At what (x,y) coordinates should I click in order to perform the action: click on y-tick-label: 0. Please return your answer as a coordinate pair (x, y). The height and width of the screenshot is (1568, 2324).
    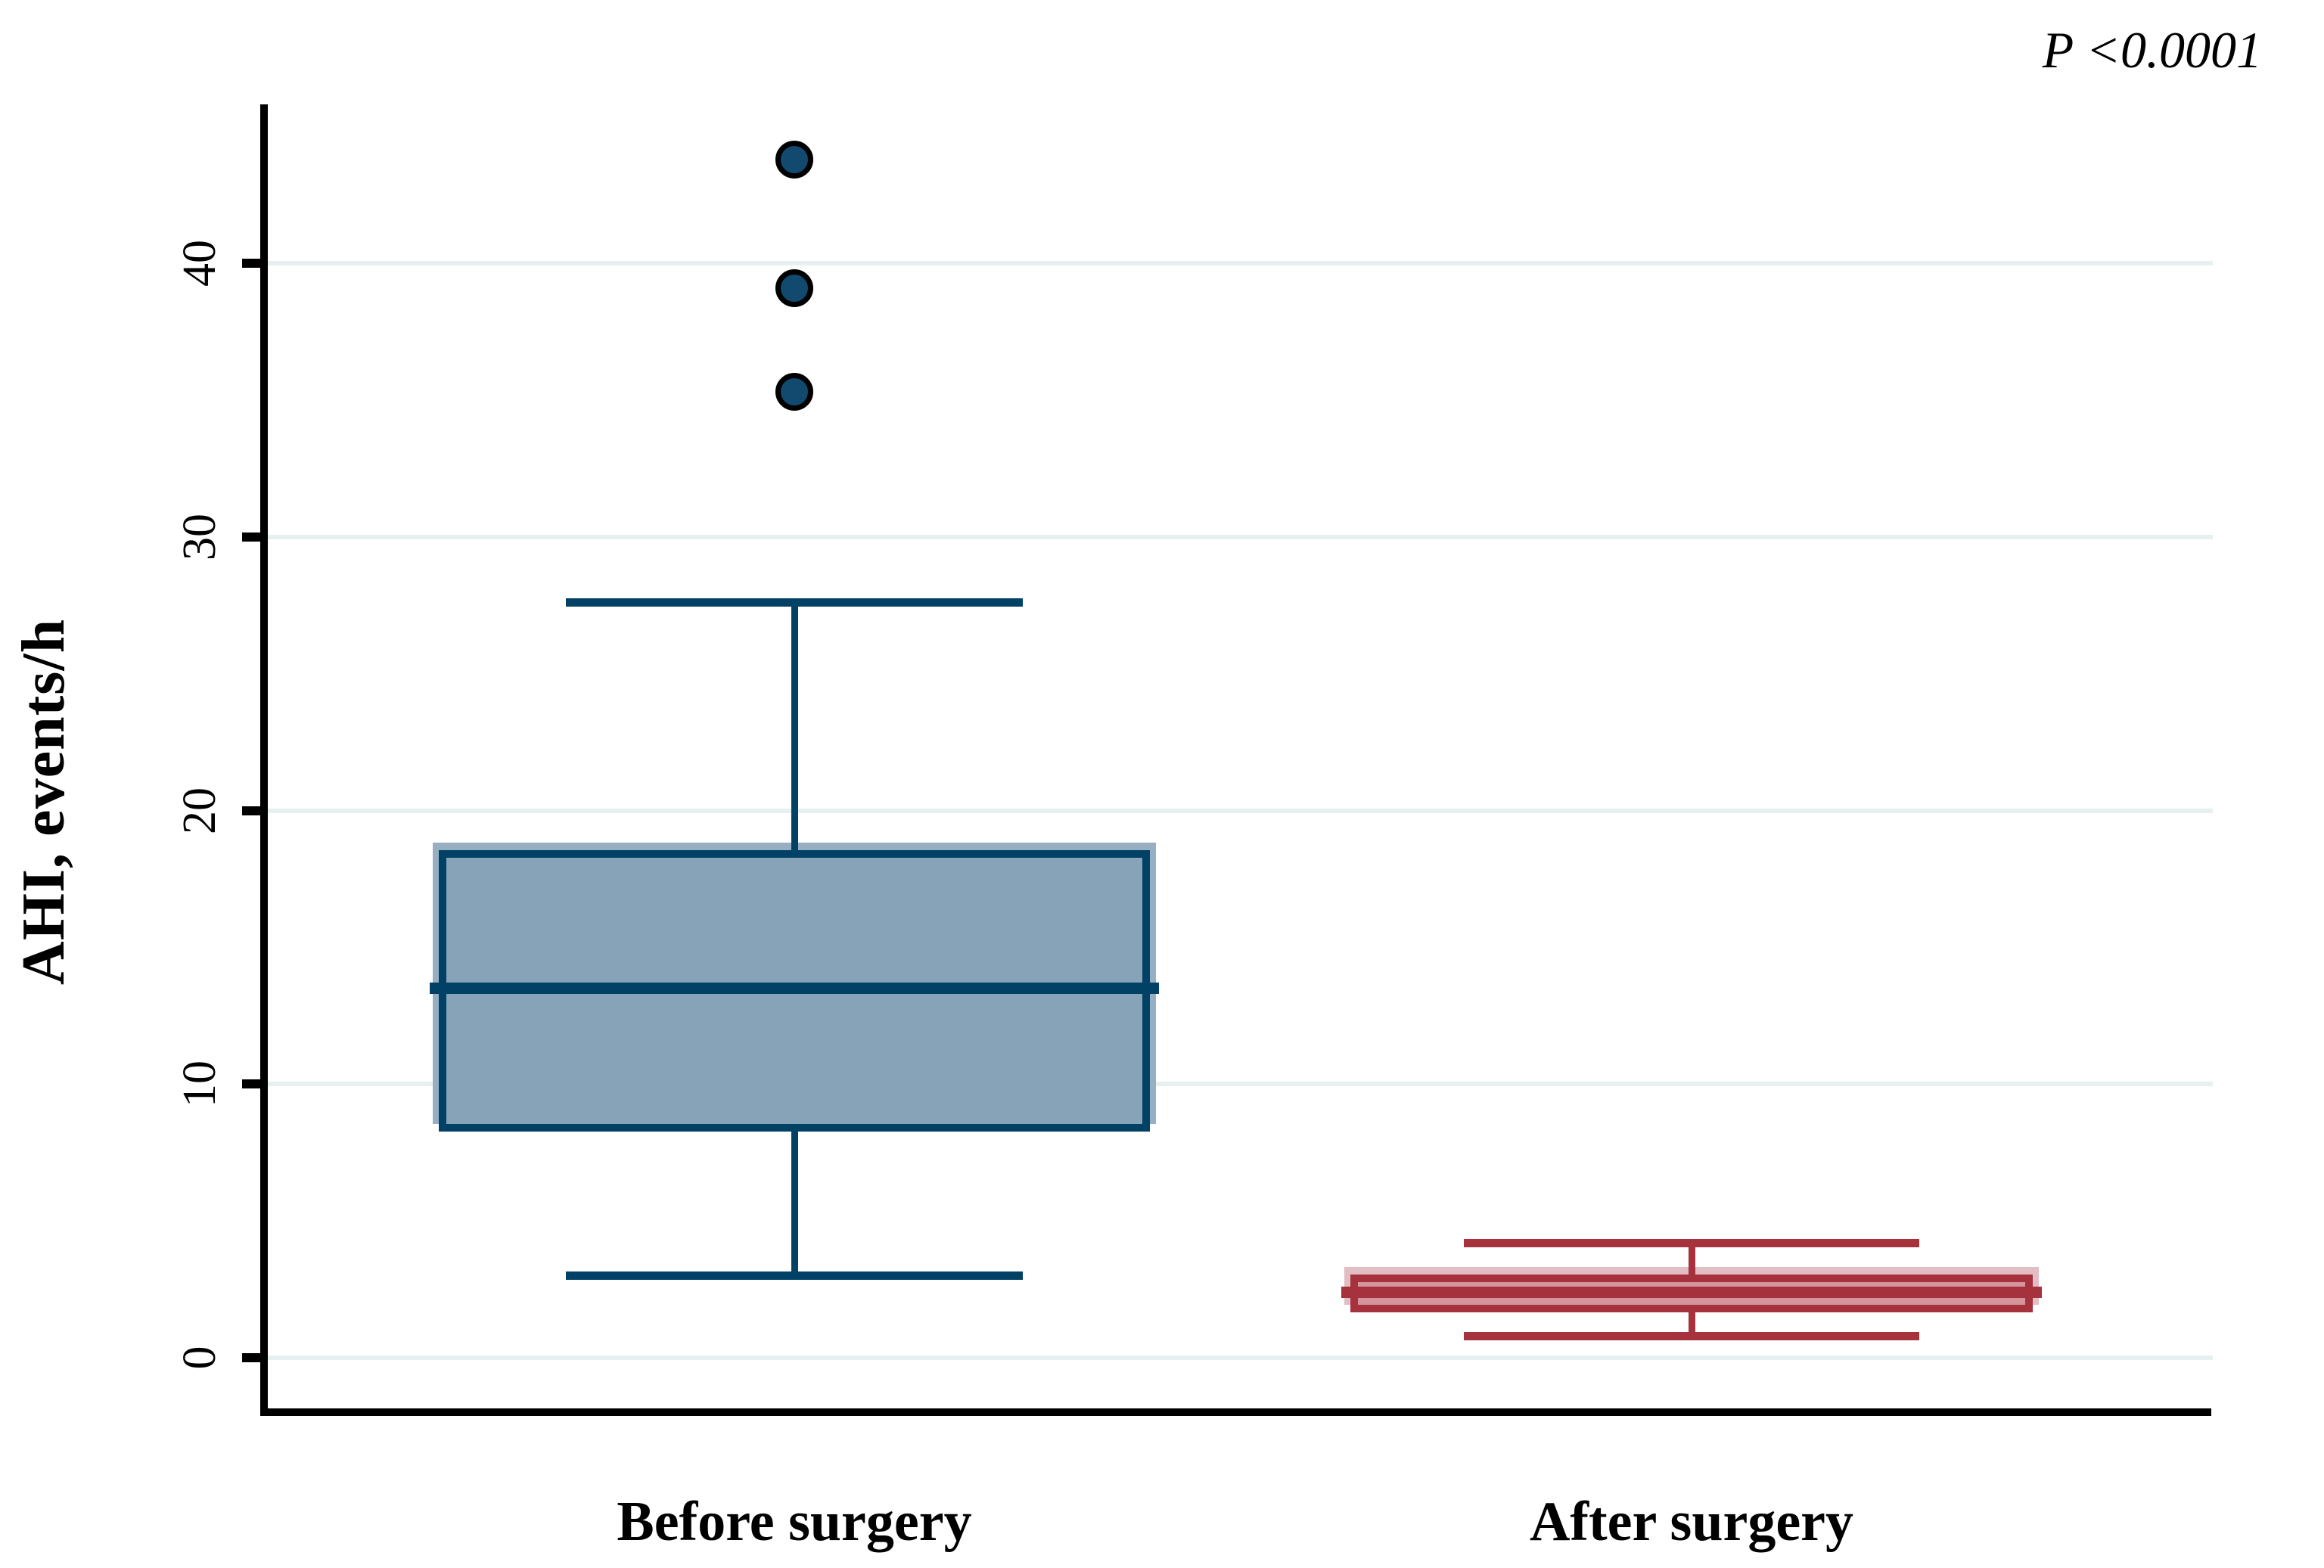
    Looking at the image, I should click on (200, 1358).